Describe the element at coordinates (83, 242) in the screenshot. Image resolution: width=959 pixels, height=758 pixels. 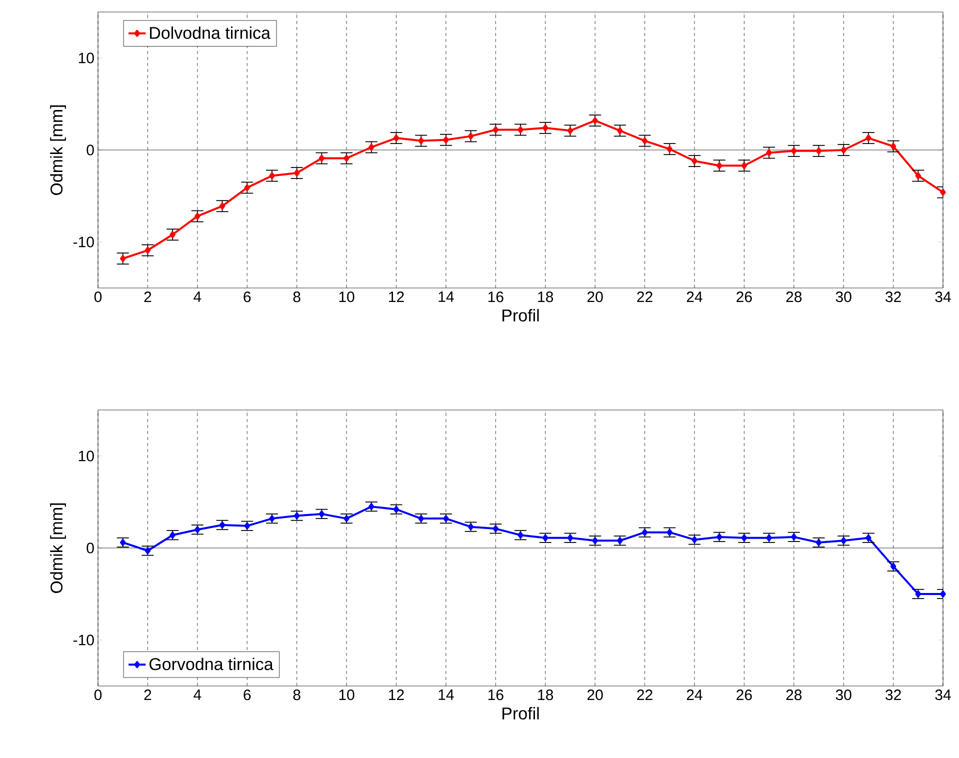
I see `y-tick-label: -10` at that location.